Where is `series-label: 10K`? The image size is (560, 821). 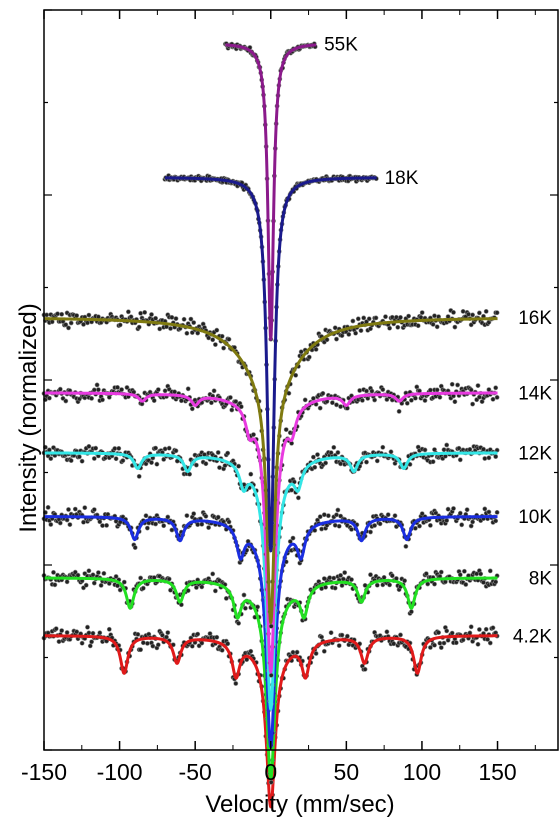
series-label: 10K is located at coordinates (535, 517).